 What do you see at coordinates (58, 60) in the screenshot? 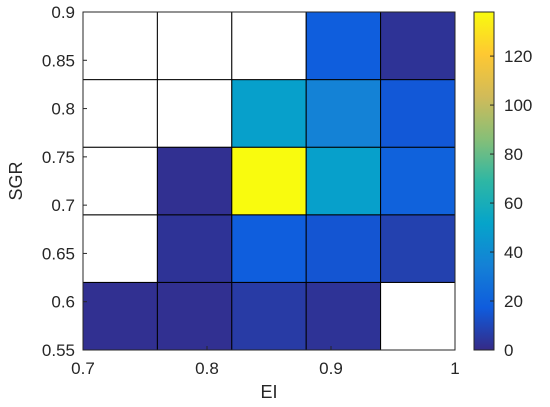
I see `y-tick-label: 0.85` at bounding box center [58, 60].